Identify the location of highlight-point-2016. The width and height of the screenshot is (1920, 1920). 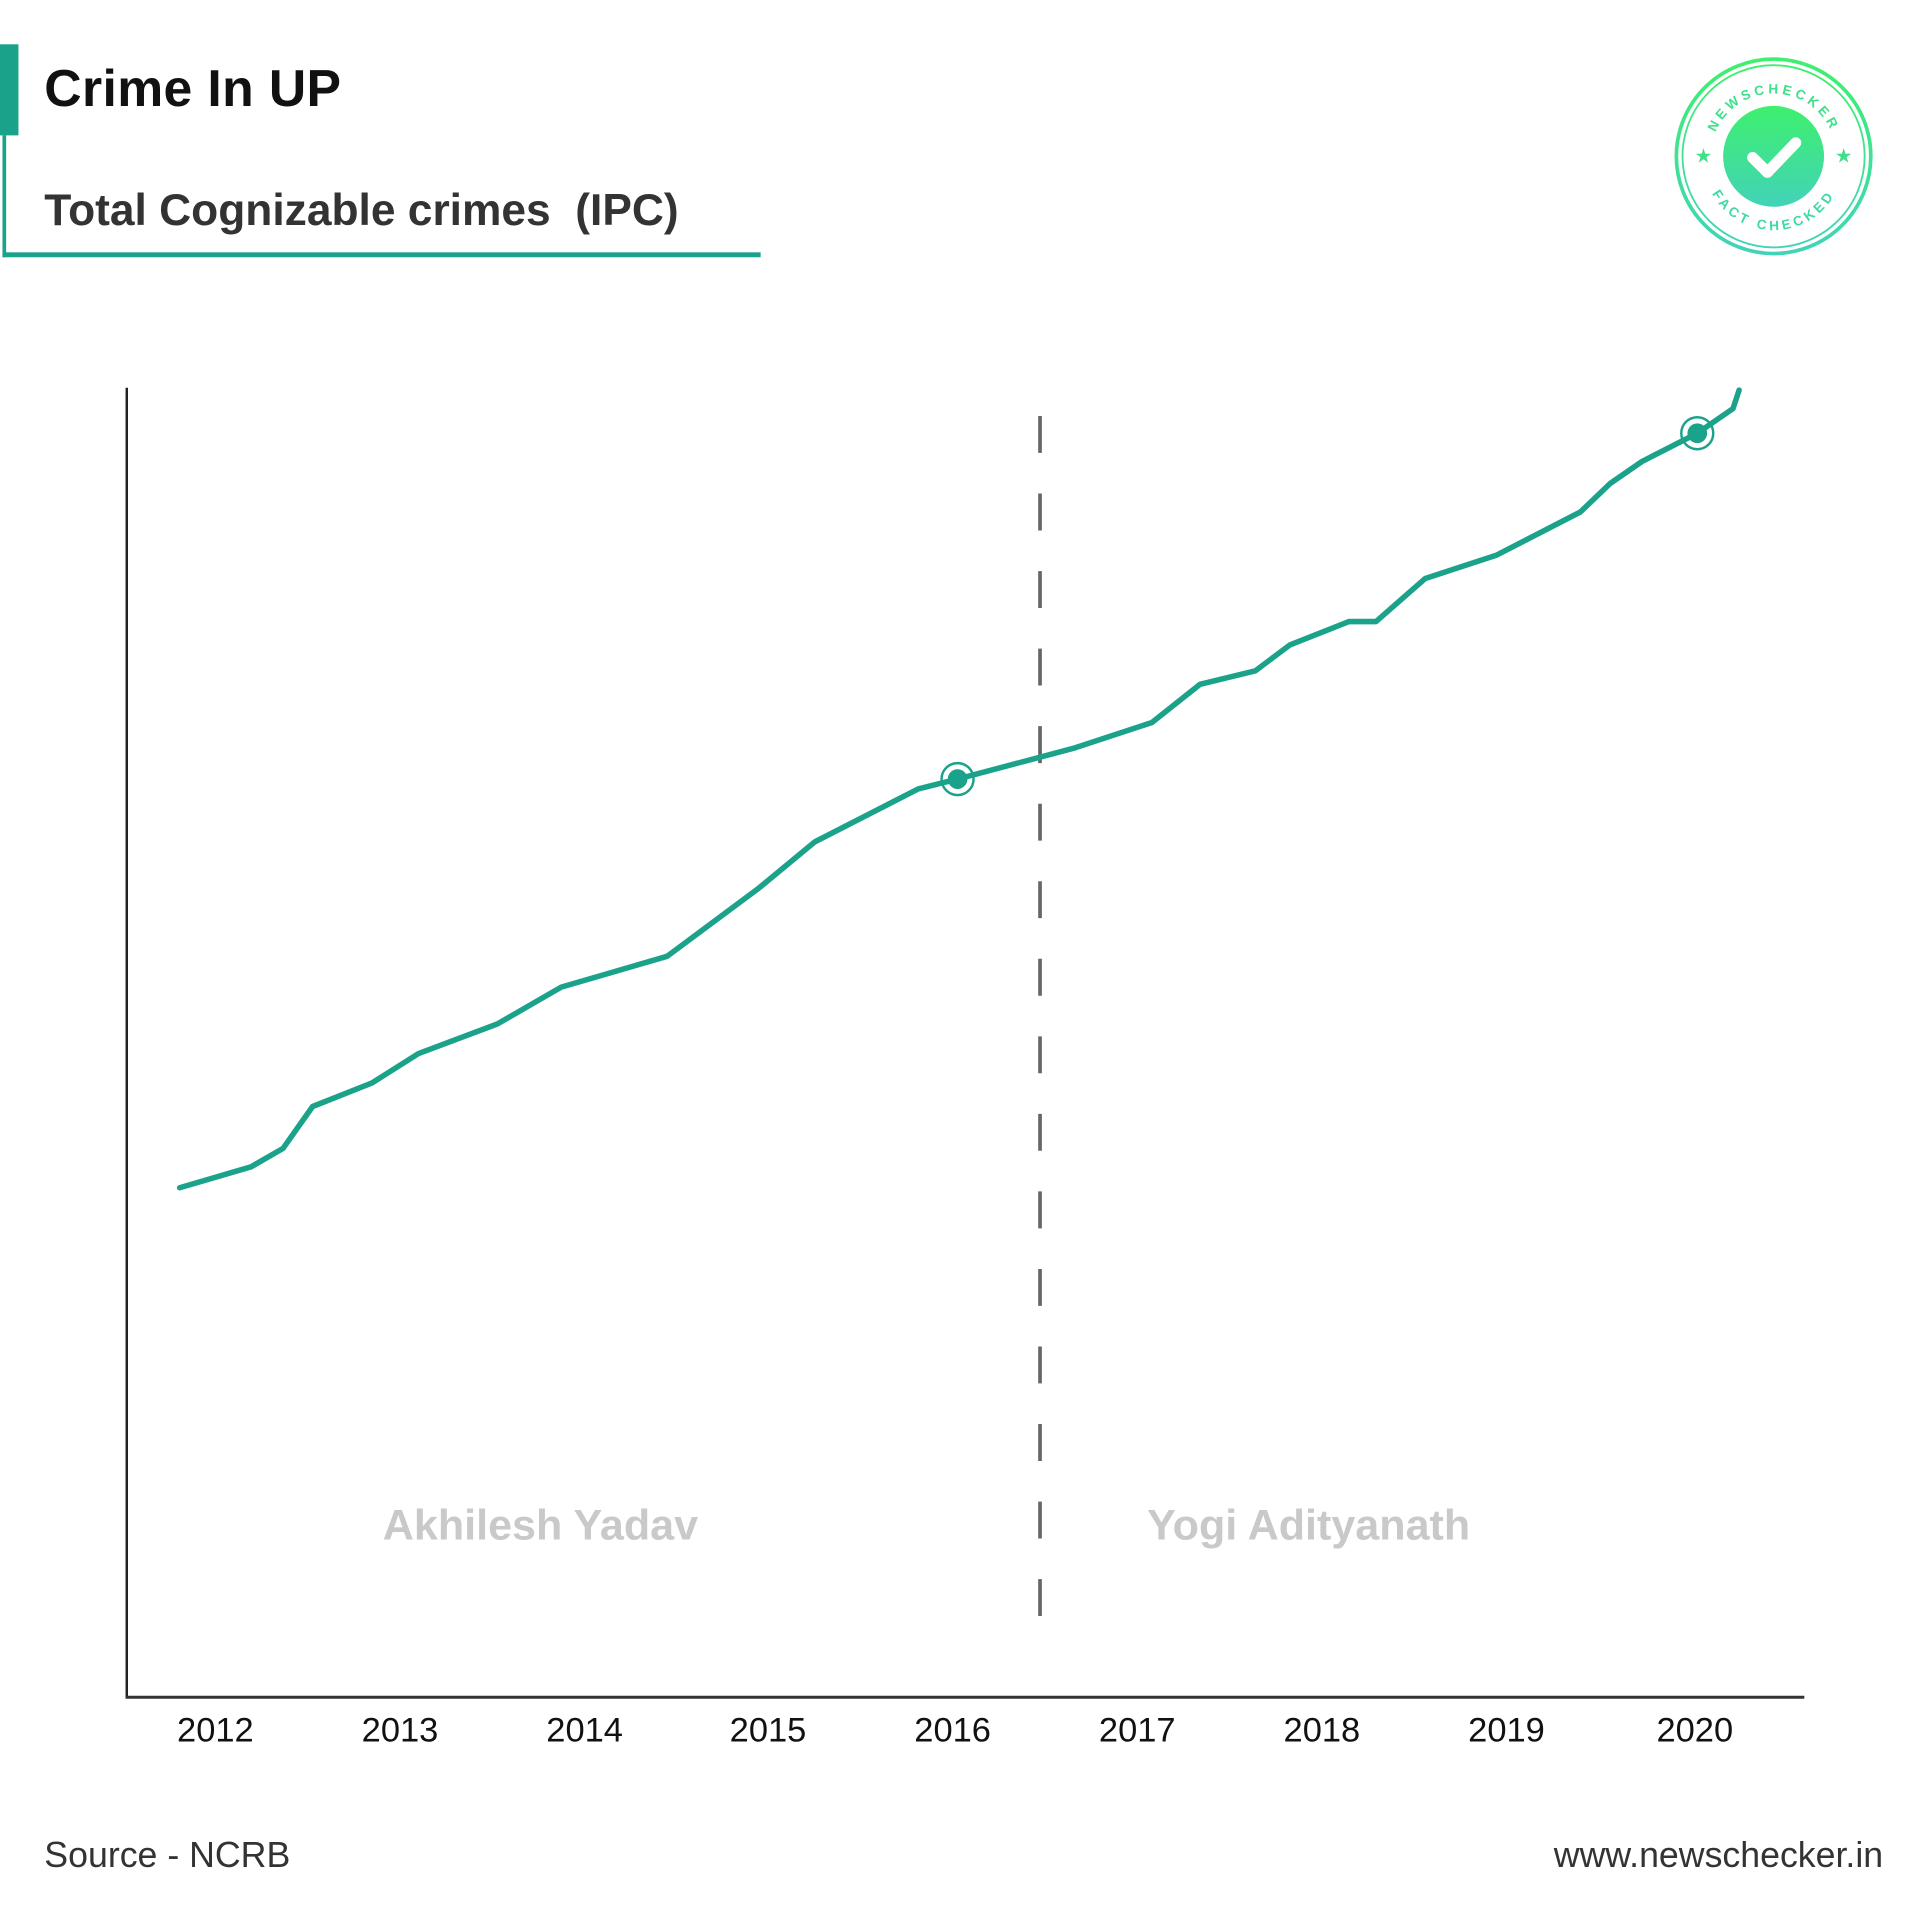
(957, 779).